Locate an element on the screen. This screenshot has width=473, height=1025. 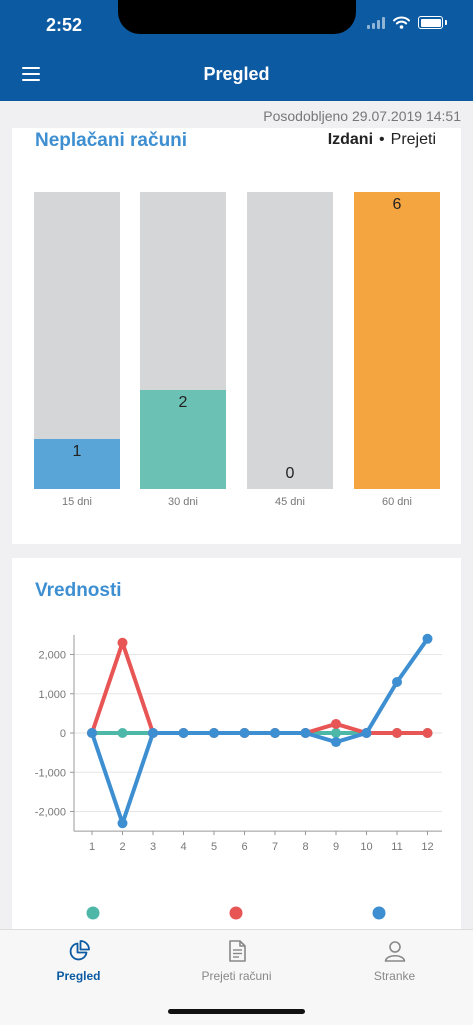
x-tick-label: 11 is located at coordinates (396, 847).